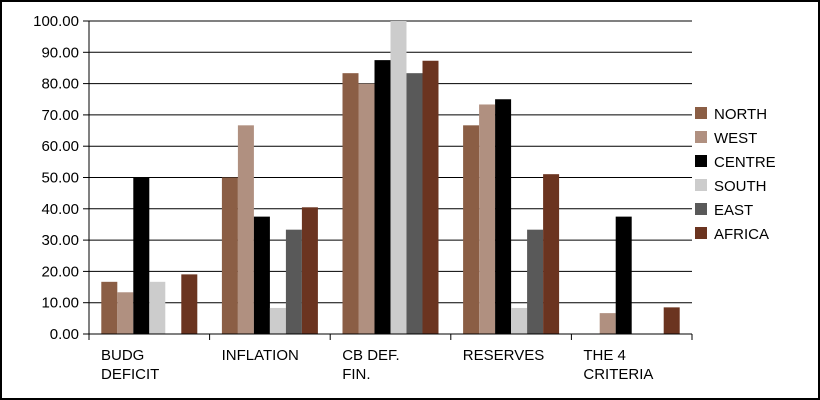 Image resolution: width=820 pixels, height=400 pixels. What do you see at coordinates (60, 146) in the screenshot?
I see `y-tick-label: 60.00` at bounding box center [60, 146].